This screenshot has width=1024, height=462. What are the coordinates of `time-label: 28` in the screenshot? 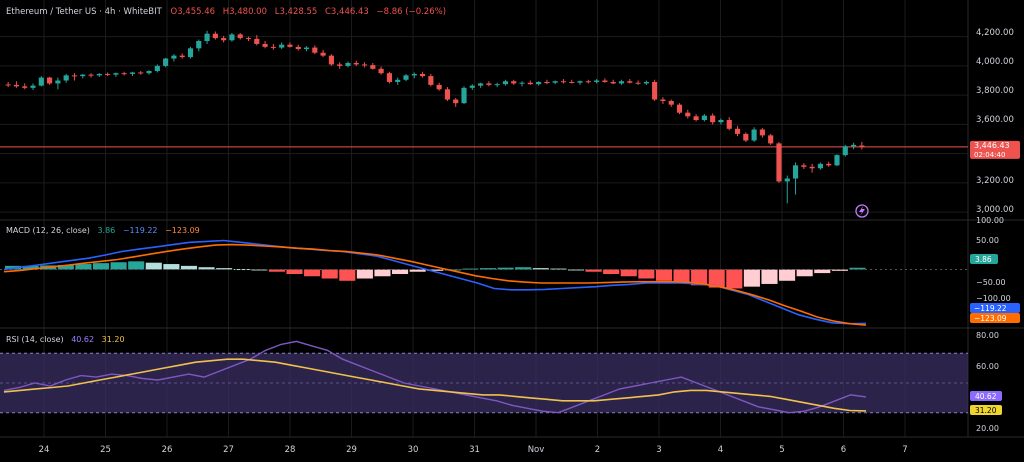 It's located at (290, 450).